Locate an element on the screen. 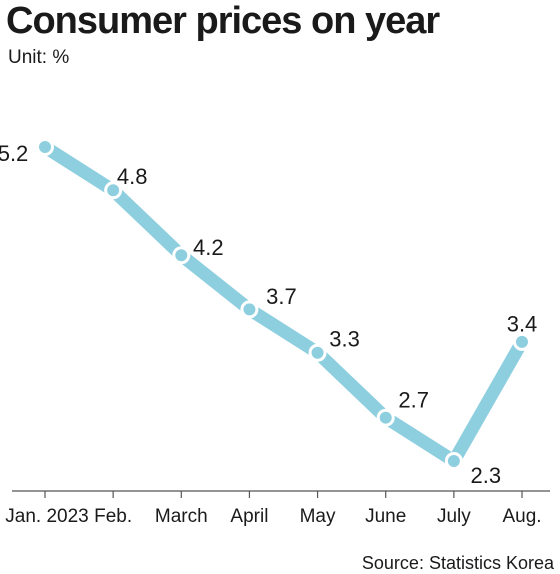  data-label: 3.3 is located at coordinates (344, 339).